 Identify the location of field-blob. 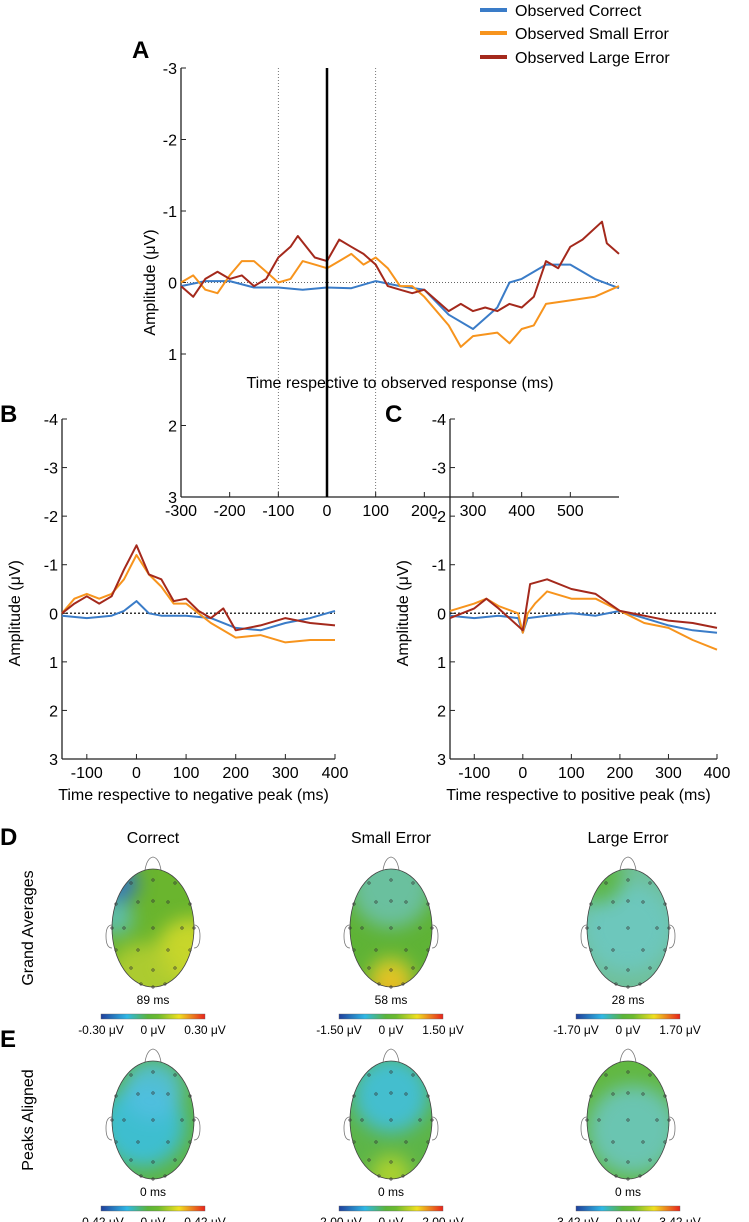
(391, 898).